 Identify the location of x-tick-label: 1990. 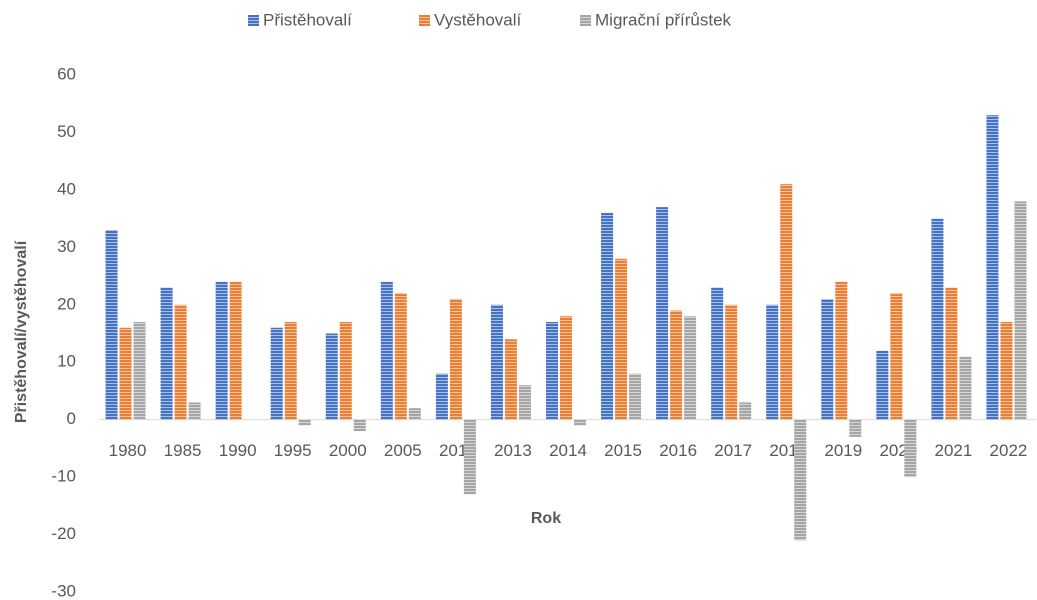
(238, 450).